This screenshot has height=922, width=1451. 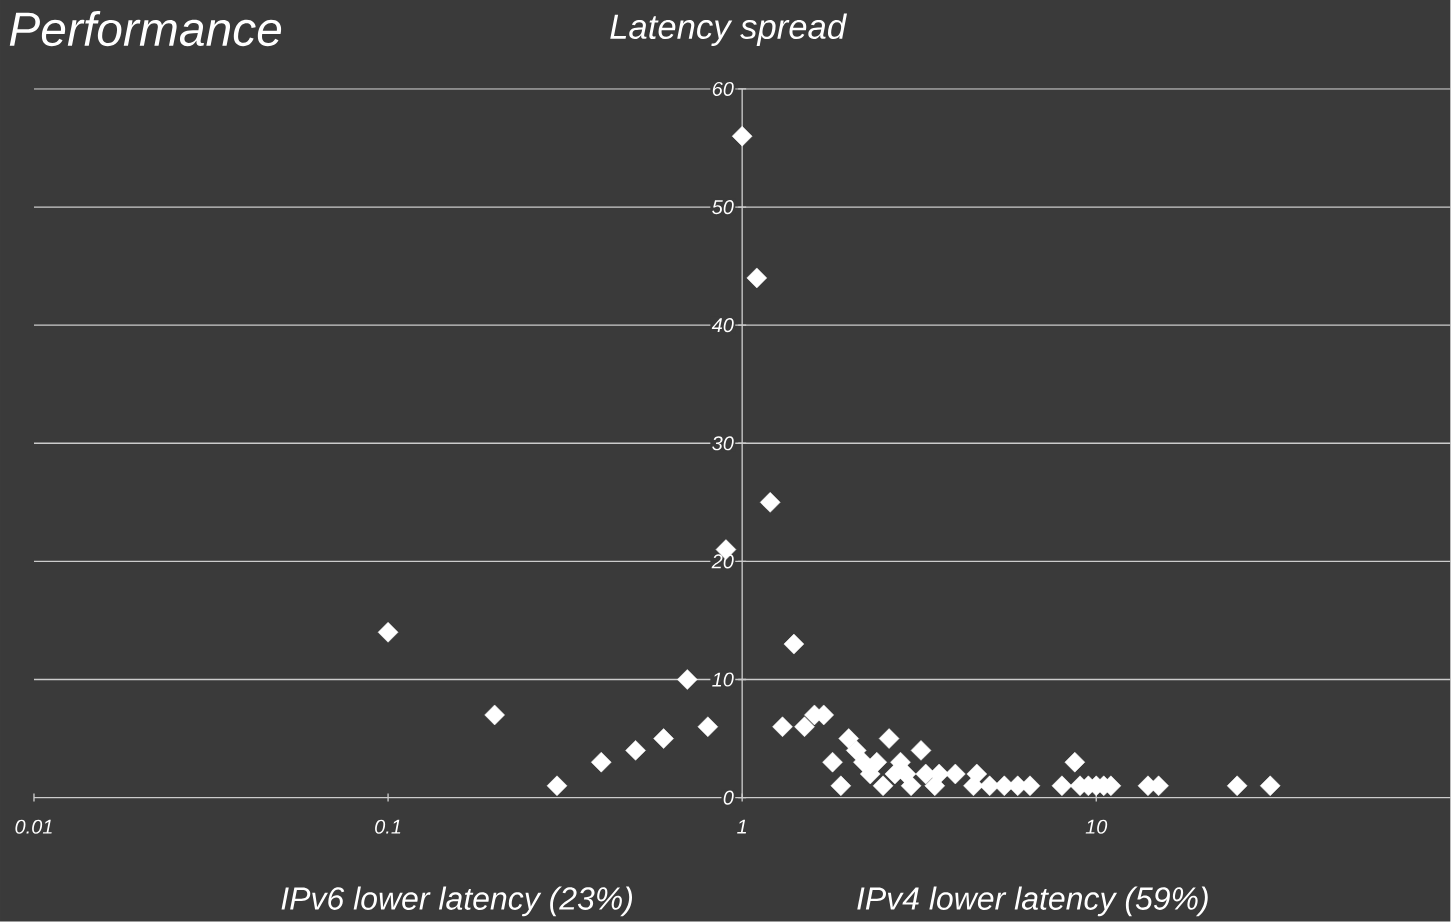 I want to click on x-tick-label: 0.01, so click(x=33, y=827).